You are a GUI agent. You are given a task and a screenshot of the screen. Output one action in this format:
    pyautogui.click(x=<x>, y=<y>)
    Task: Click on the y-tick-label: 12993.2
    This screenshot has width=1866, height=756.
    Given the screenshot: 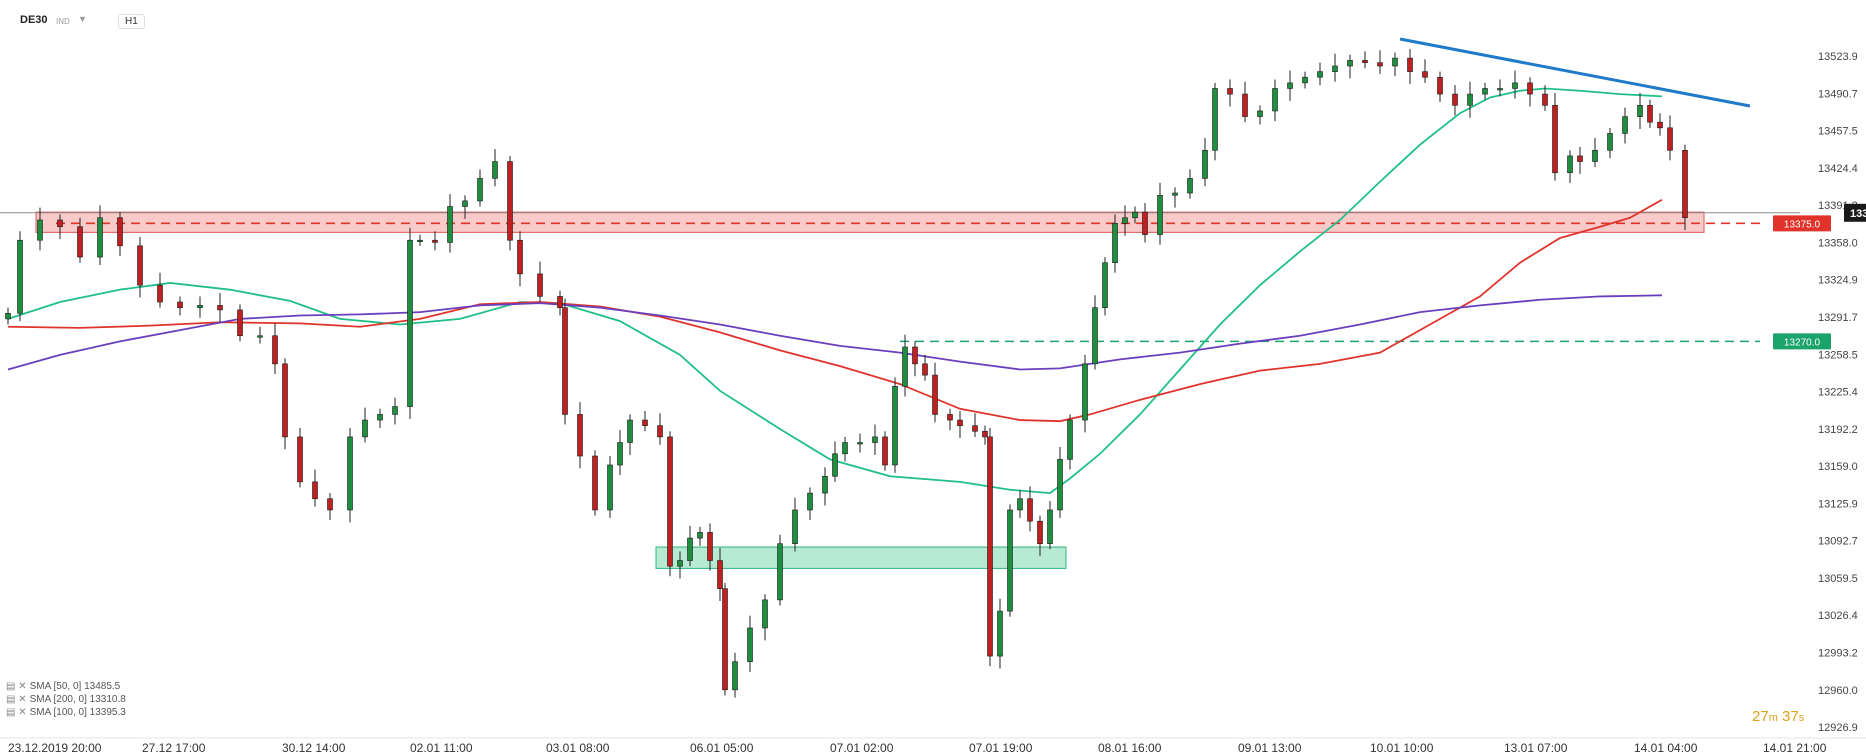 What is the action you would take?
    pyautogui.click(x=1838, y=653)
    